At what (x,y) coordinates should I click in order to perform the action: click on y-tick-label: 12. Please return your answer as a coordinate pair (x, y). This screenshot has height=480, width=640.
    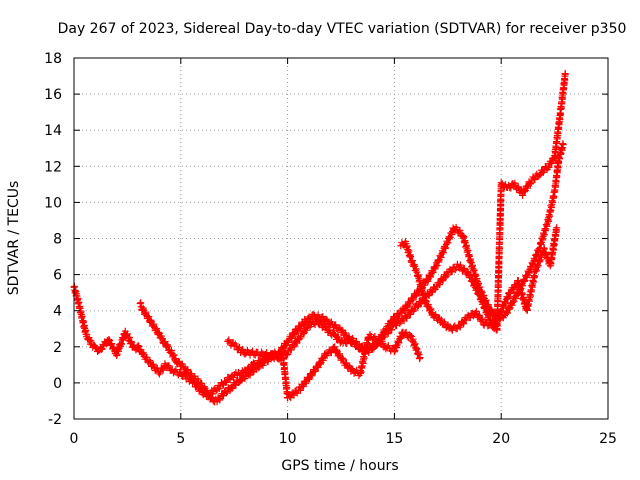
    Looking at the image, I should click on (53, 167).